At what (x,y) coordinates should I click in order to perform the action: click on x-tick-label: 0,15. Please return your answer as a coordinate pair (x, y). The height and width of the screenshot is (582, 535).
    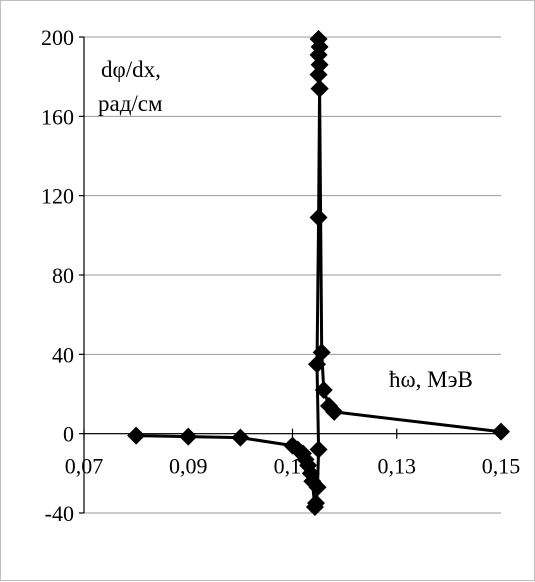
    Looking at the image, I should click on (501, 466).